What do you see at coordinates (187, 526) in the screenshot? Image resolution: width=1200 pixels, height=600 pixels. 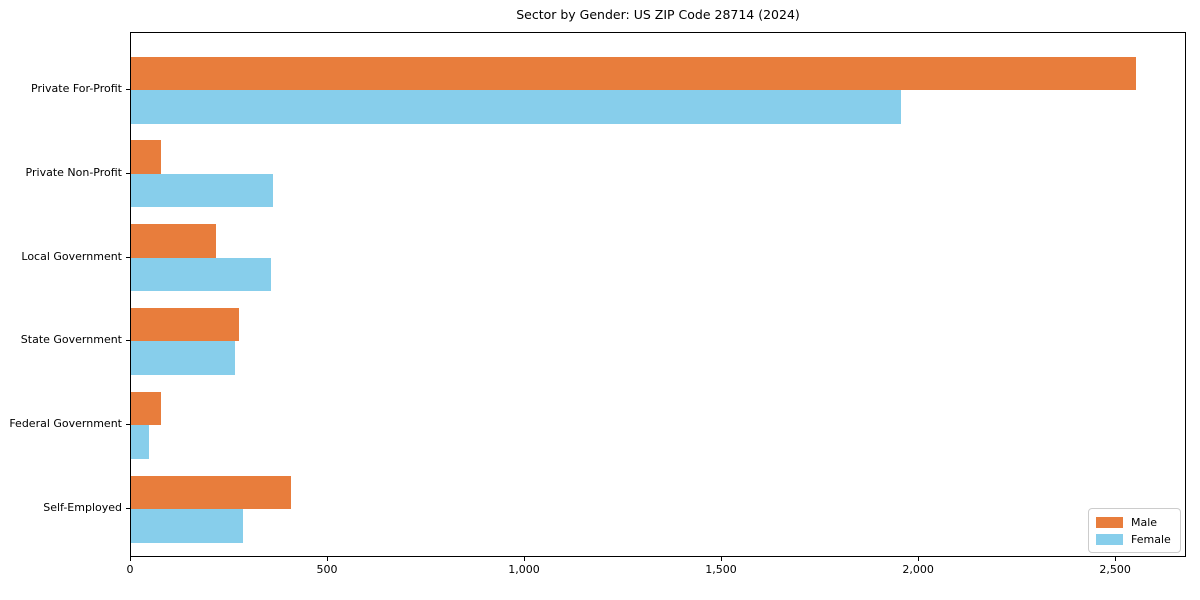 I see `bar-self-employed-female` at bounding box center [187, 526].